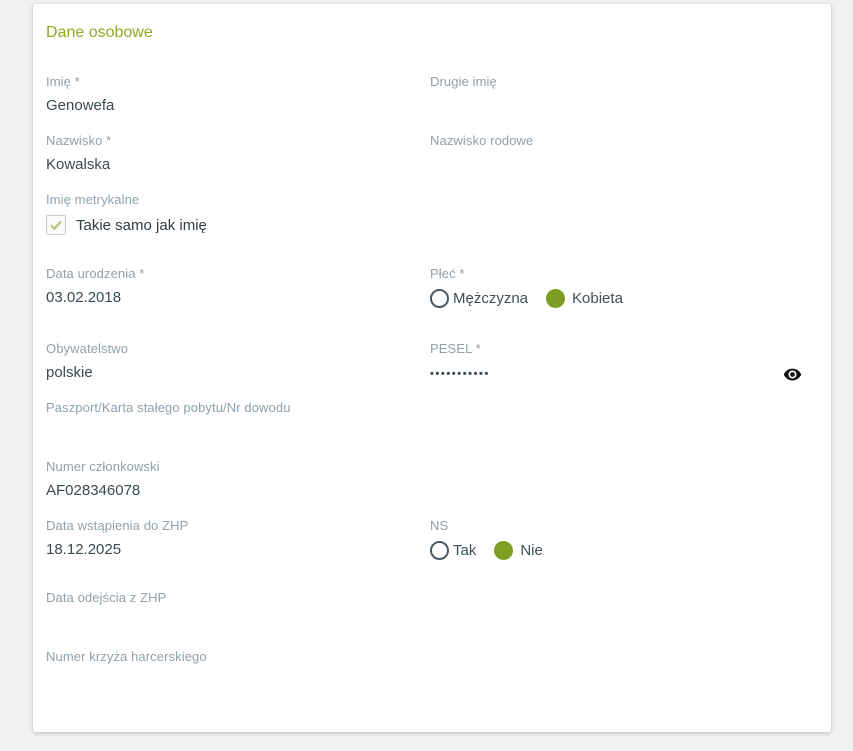  I want to click on radio-tak: Tak, so click(453, 550).